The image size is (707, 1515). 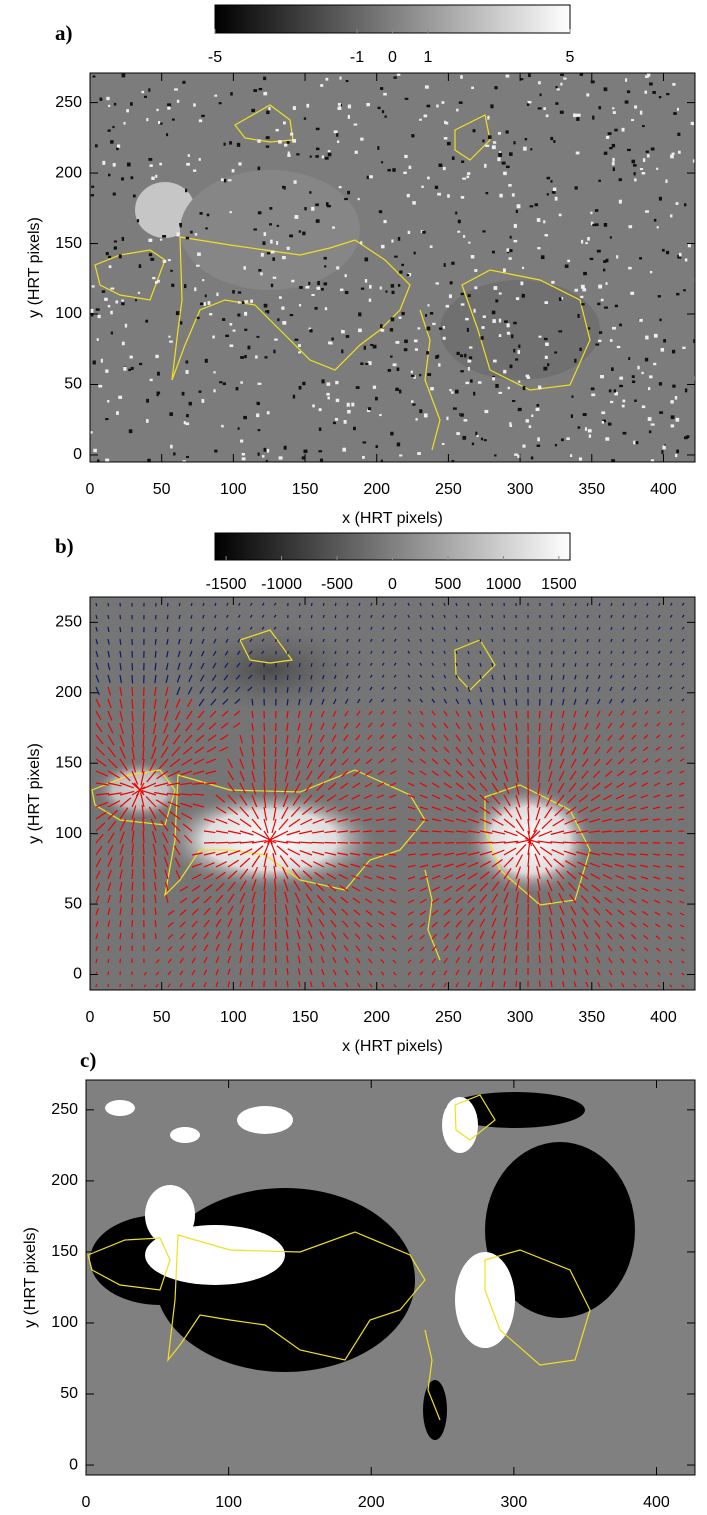 I want to click on x-tick-label: 250, so click(x=448, y=1017).